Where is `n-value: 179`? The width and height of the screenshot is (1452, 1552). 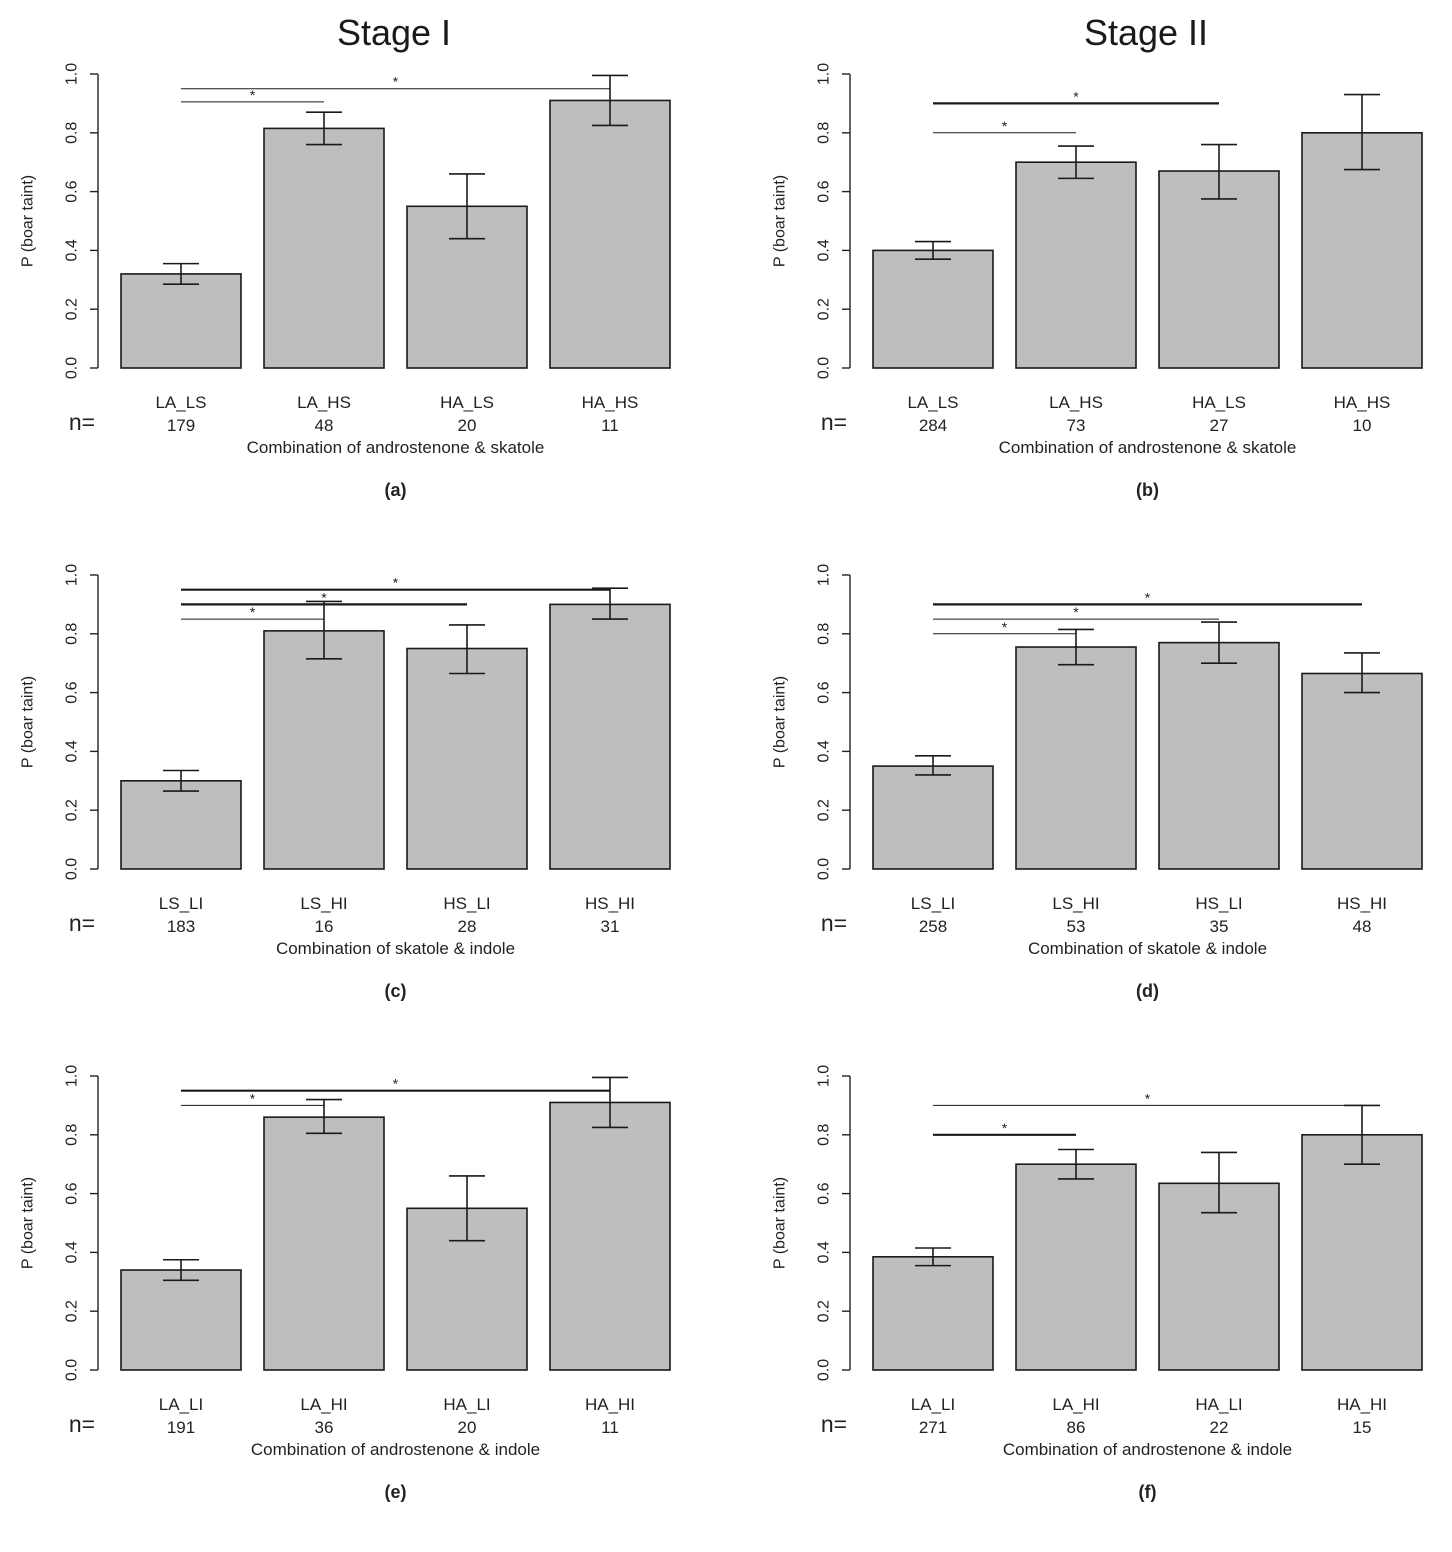 n-value: 179 is located at coordinates (181, 425).